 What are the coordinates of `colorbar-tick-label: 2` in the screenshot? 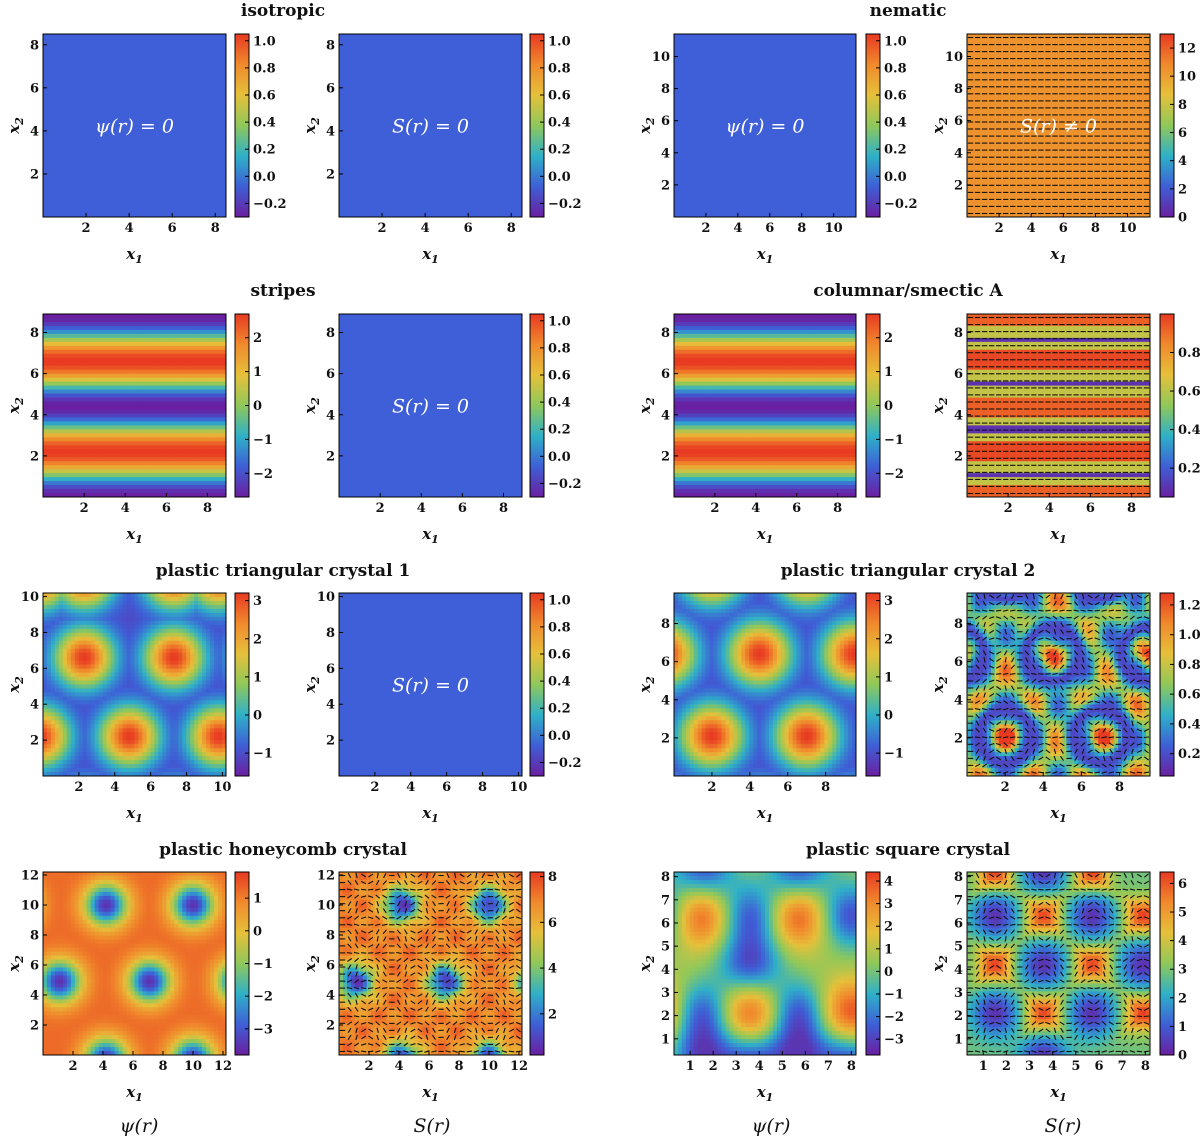 It's located at (1182, 189).